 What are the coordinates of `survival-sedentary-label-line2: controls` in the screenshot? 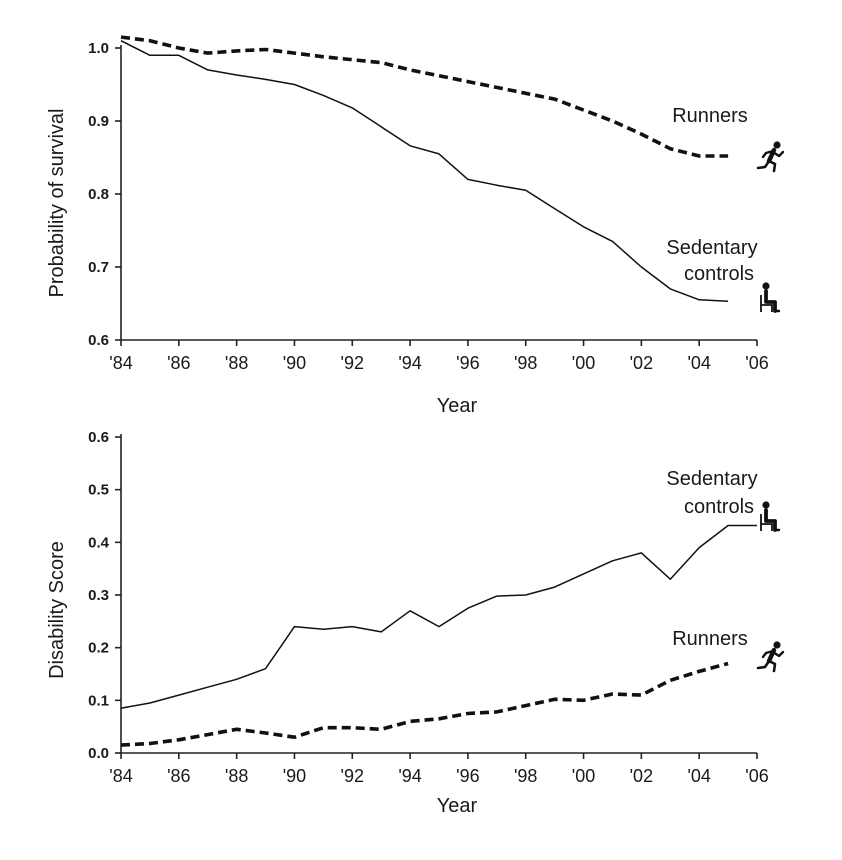 It's located at (719, 274).